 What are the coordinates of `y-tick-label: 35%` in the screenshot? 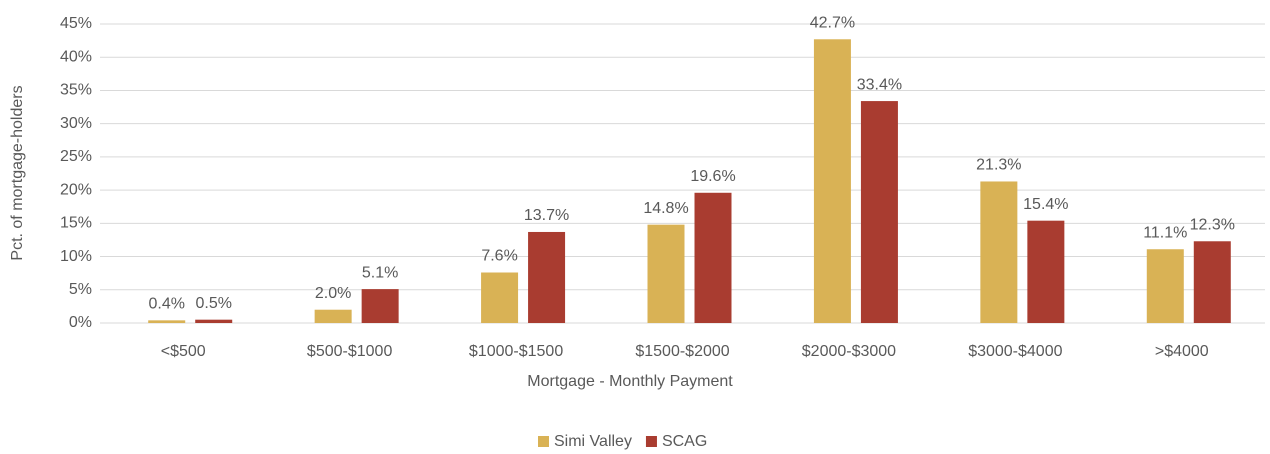 It's located at (76, 90).